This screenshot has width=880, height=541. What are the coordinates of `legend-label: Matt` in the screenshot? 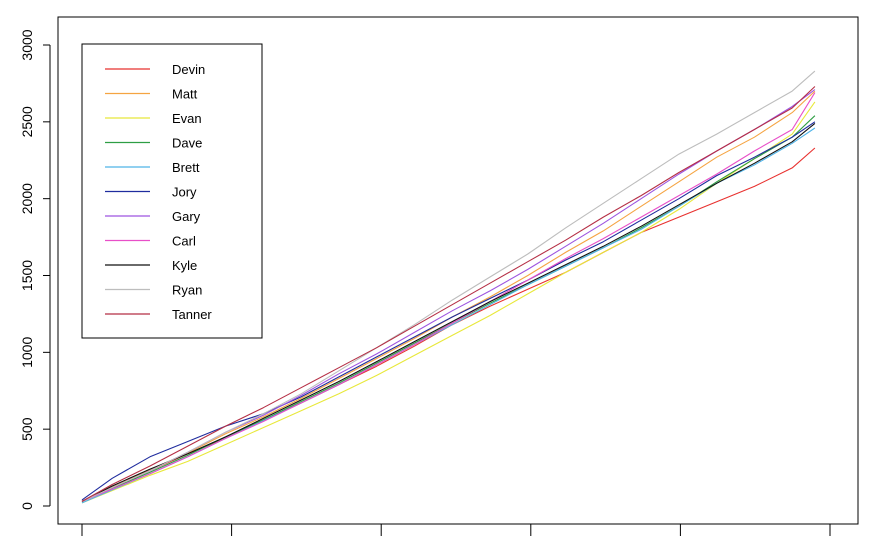 It's located at (185, 94).